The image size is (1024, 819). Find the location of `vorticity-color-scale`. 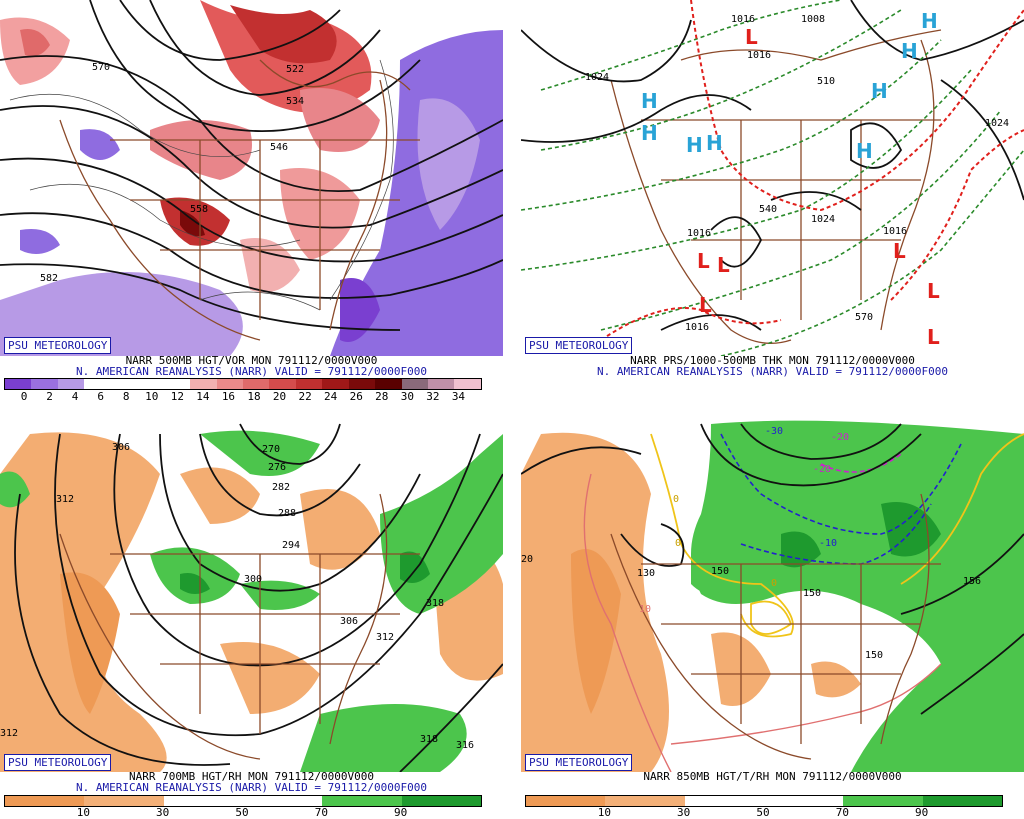

vorticity-color-scale is located at coordinates (243, 384).